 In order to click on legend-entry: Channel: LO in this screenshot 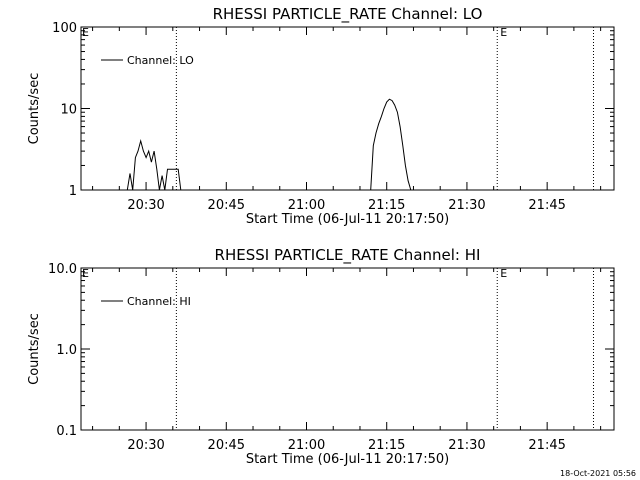, I will do `click(160, 60)`.